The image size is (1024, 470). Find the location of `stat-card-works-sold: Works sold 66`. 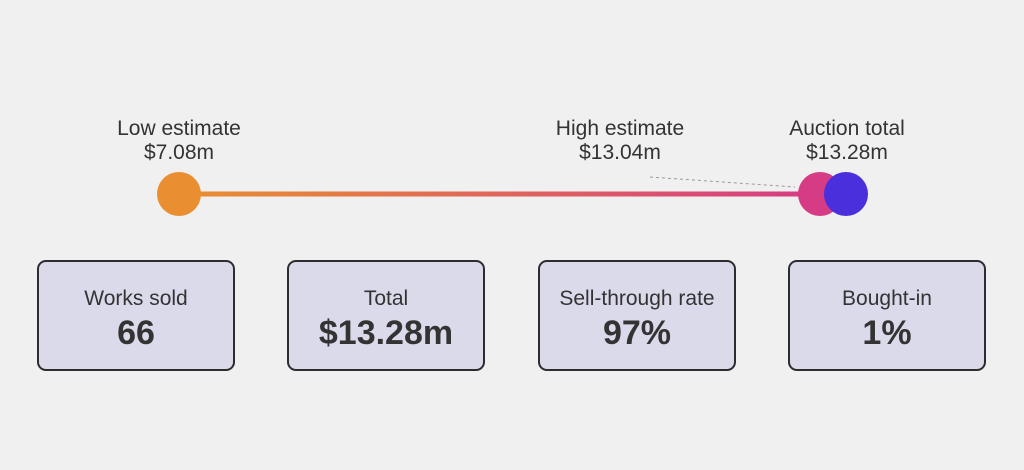

stat-card-works-sold: Works sold 66 is located at coordinates (136, 315).